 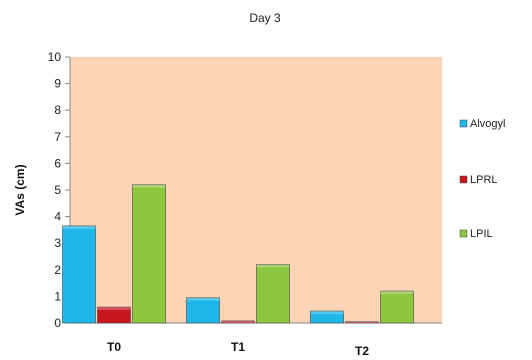 I want to click on x-axis: T0 T1 T2, so click(x=238, y=349).